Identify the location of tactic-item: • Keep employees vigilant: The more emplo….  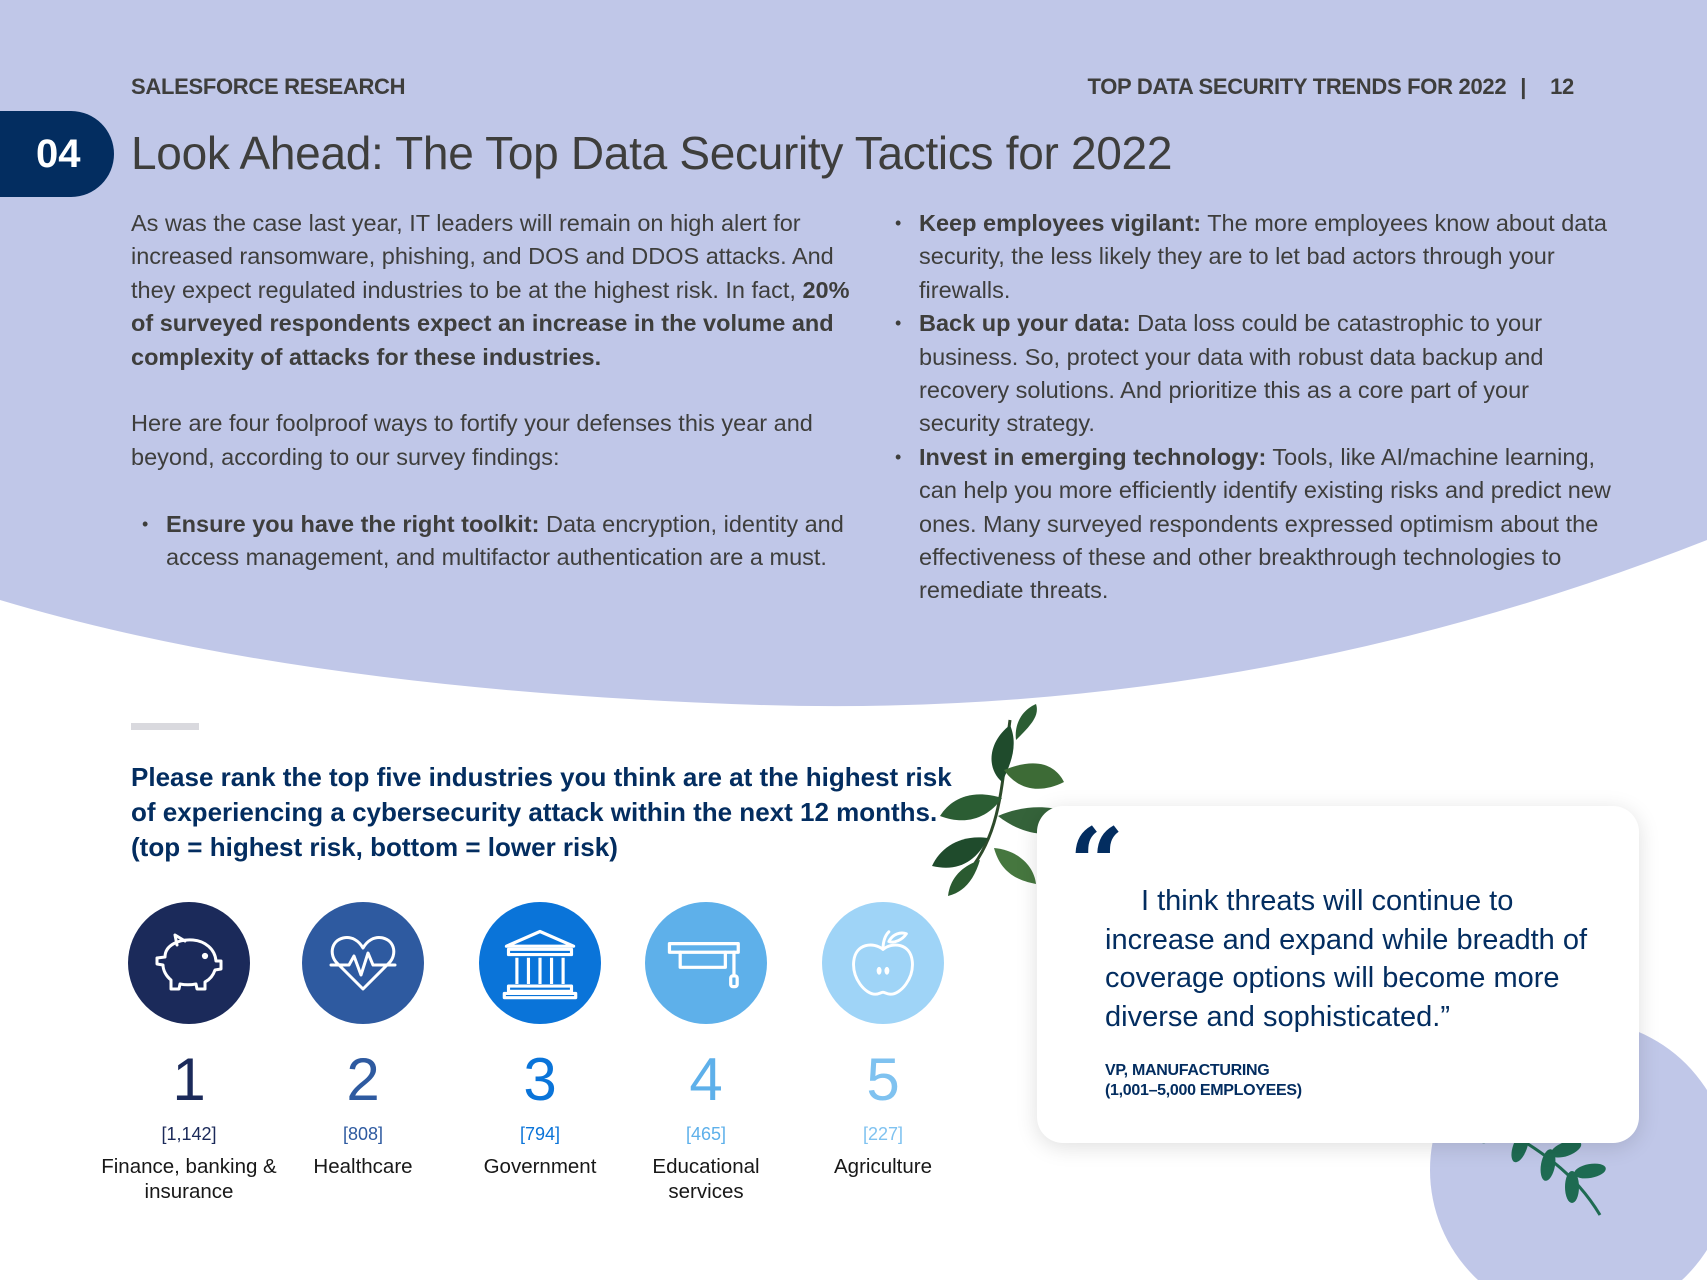
(1255, 257).